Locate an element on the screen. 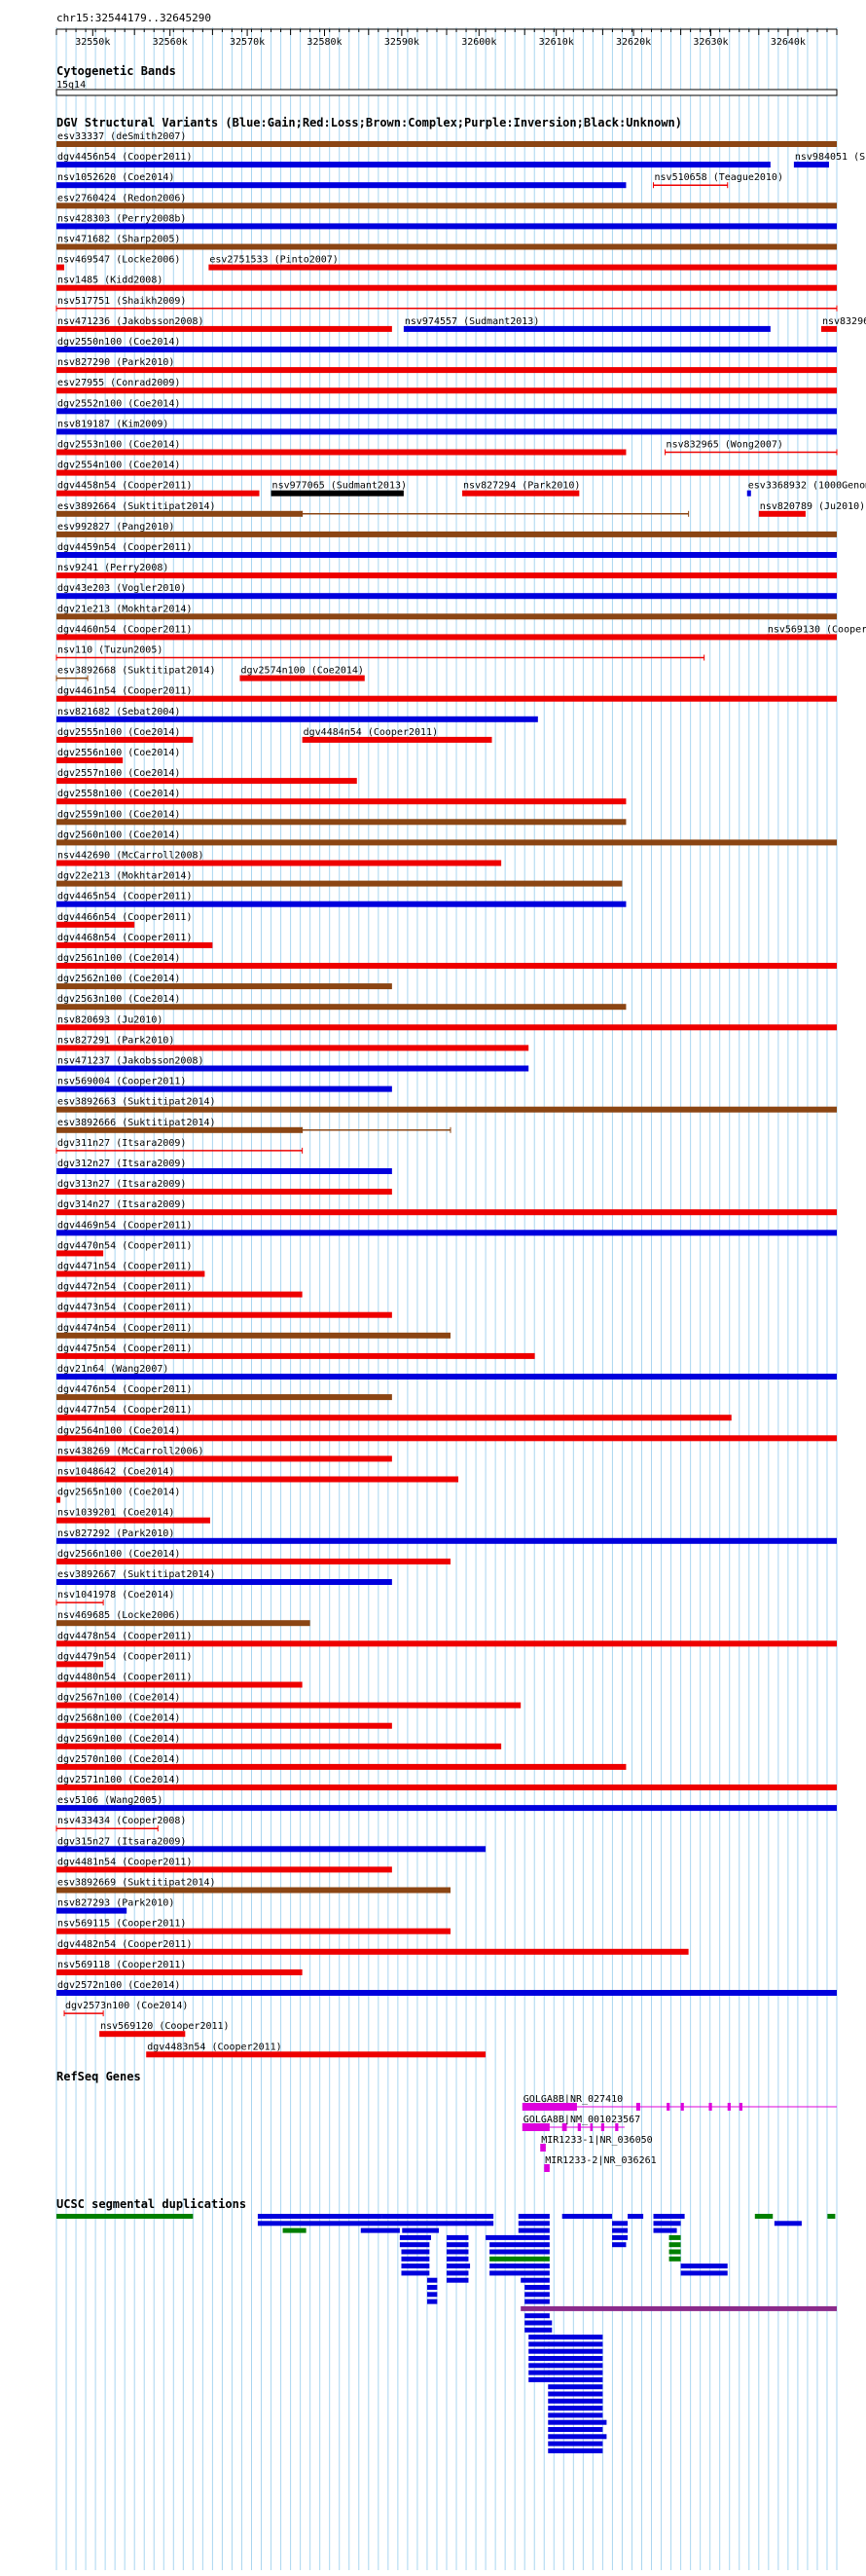 The height and width of the screenshot is (2576, 866). cyto-band is located at coordinates (447, 92).